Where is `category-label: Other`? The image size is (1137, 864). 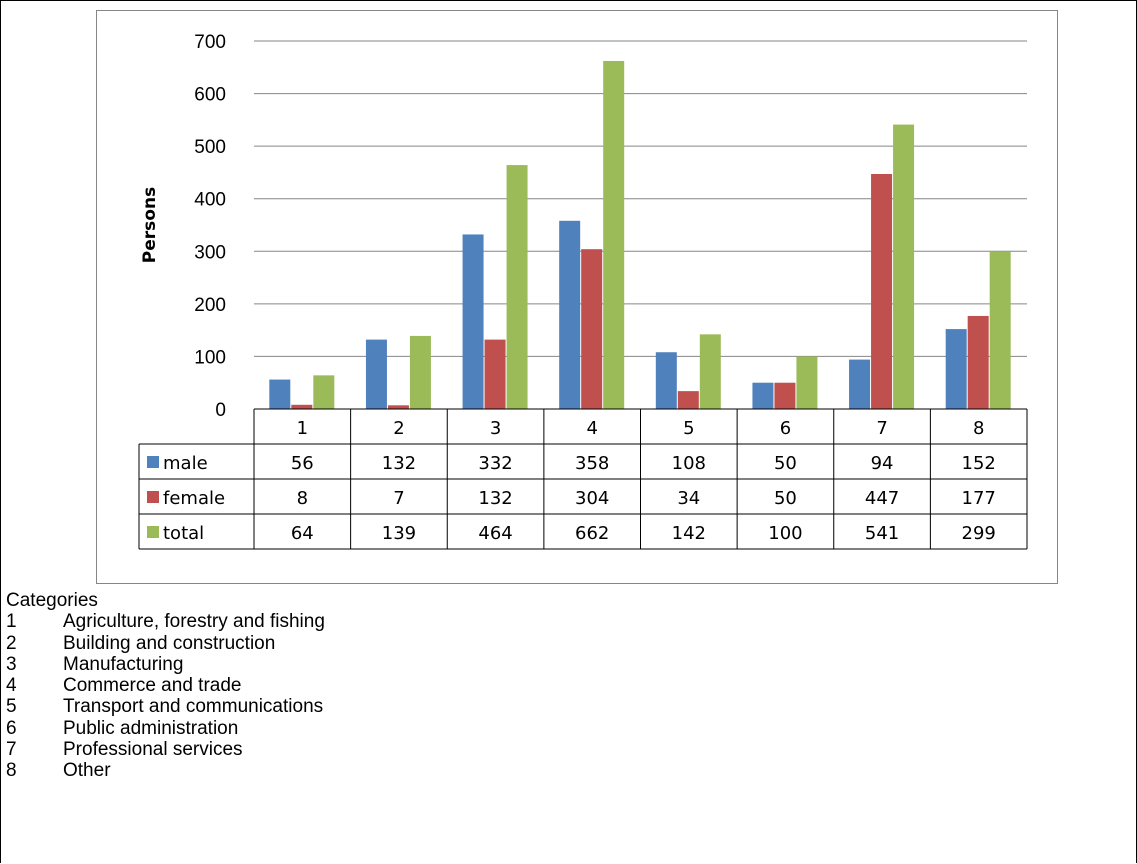
category-label: Other is located at coordinates (87, 771).